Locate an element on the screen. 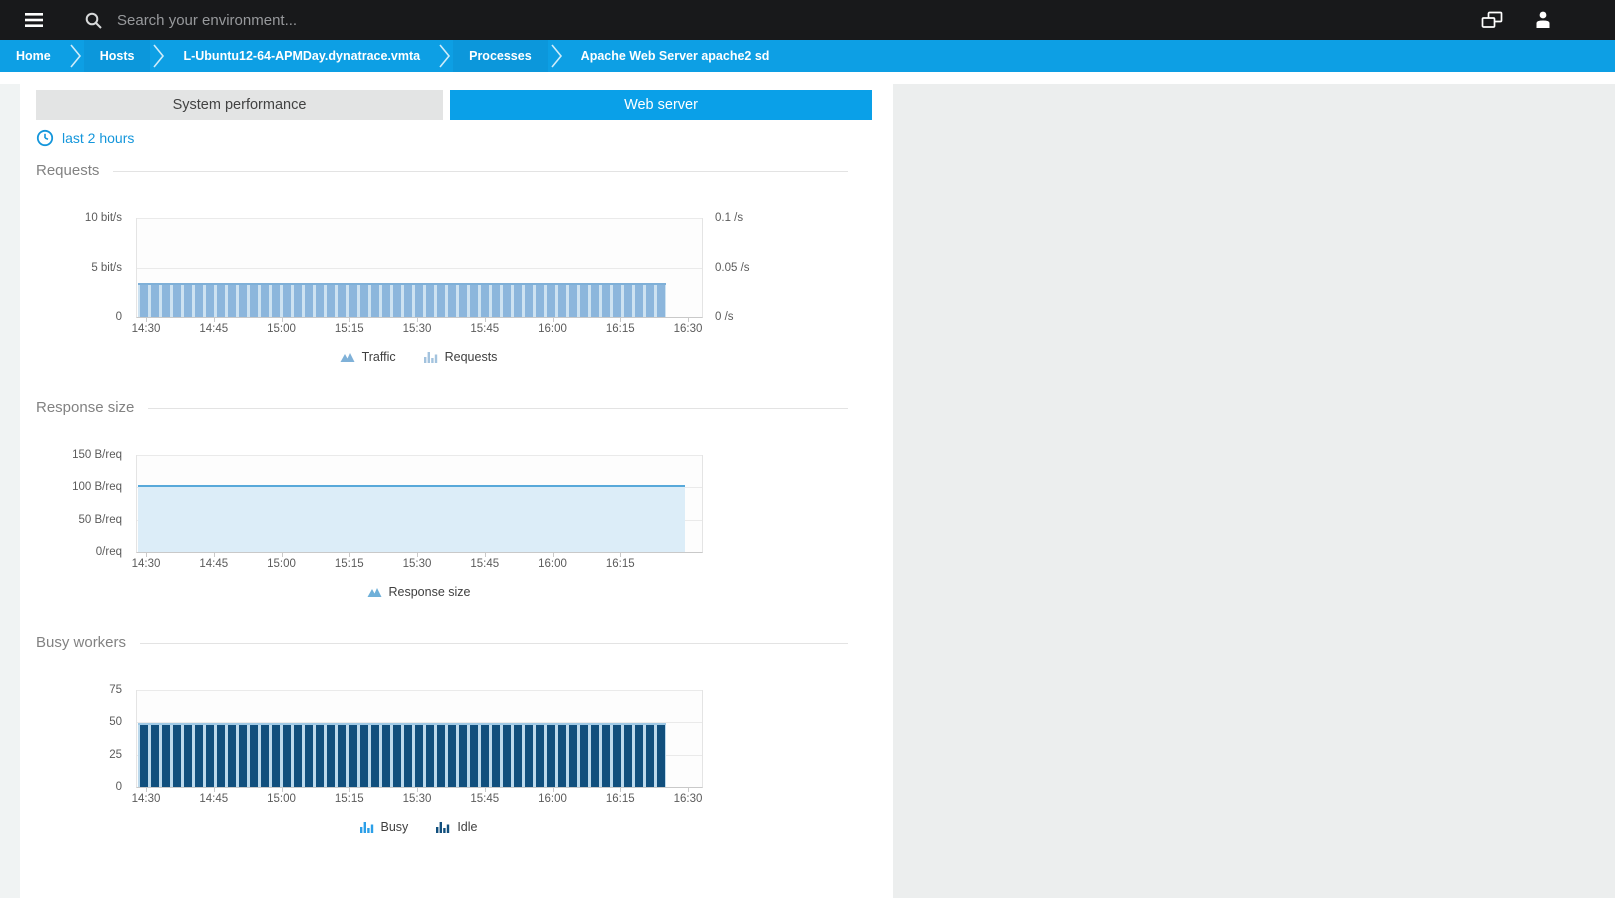 The image size is (1615, 898). x-axis-tick-label: 15:15 is located at coordinates (349, 329).